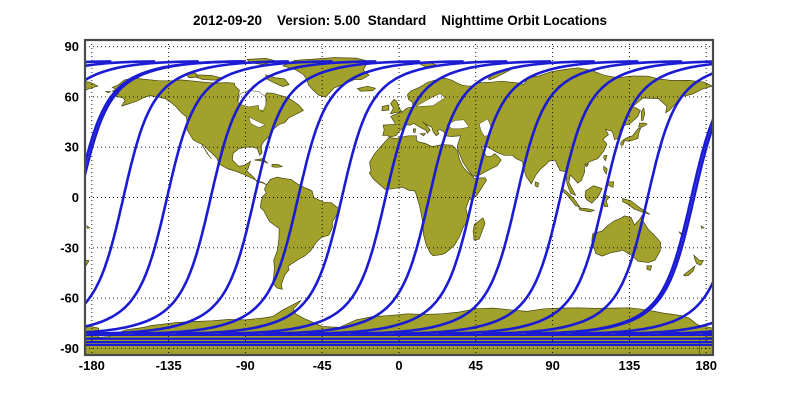 This screenshot has height=400, width=800. What do you see at coordinates (245, 365) in the screenshot?
I see `x-tick-label: -90` at bounding box center [245, 365].